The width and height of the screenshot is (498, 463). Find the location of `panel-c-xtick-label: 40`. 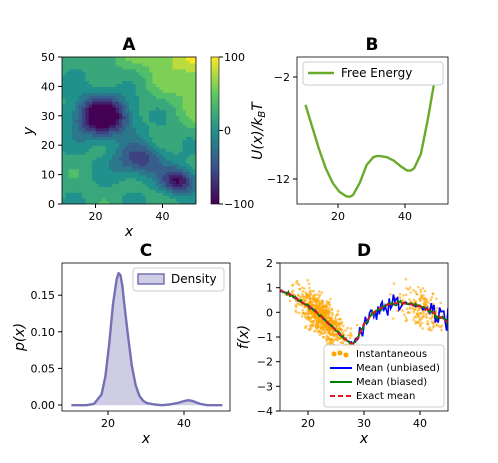

panel-c-xtick-label: 40 is located at coordinates (184, 423).